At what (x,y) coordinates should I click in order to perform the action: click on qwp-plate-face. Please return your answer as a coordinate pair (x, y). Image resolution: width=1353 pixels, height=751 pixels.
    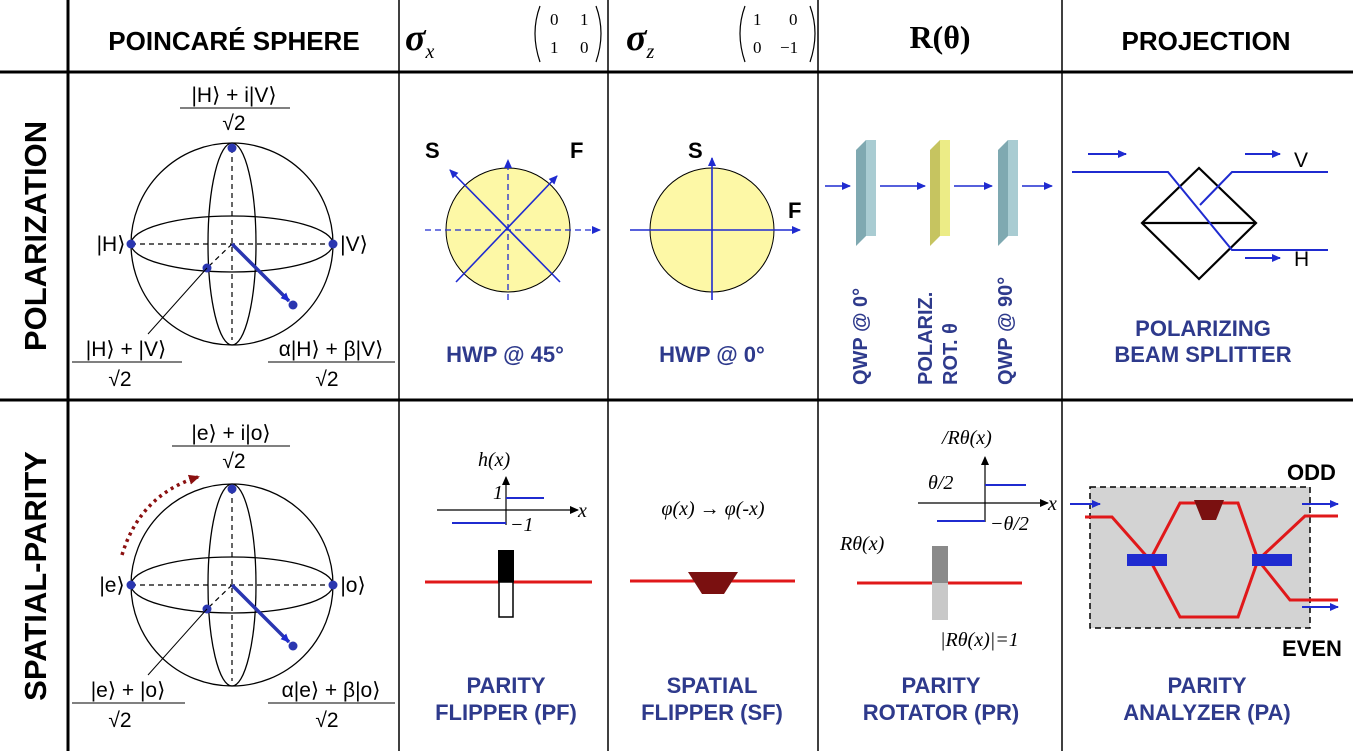
    Looking at the image, I should click on (871, 188).